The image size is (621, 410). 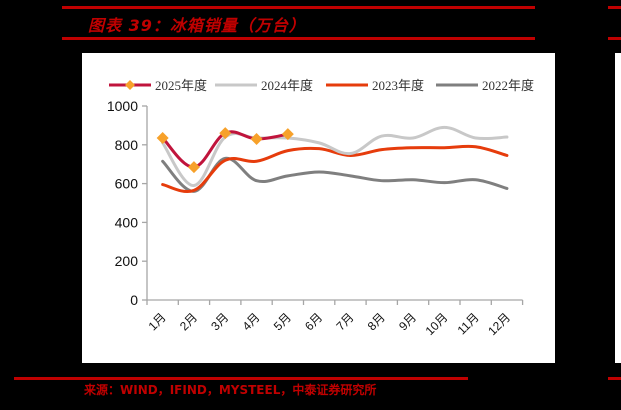 I want to click on bottom-rule-right, so click(x=614, y=378).